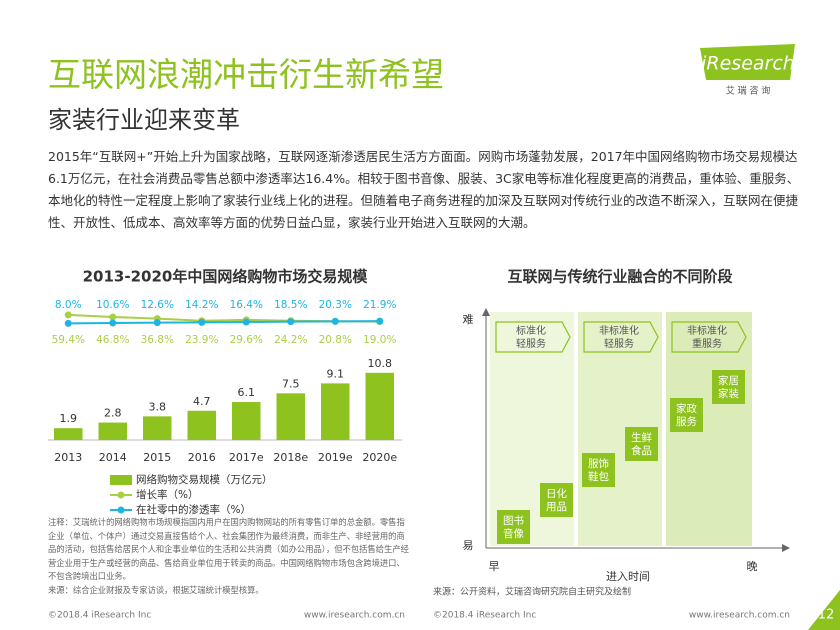 The image size is (840, 630). I want to click on line-label: 46.8%, so click(112, 340).